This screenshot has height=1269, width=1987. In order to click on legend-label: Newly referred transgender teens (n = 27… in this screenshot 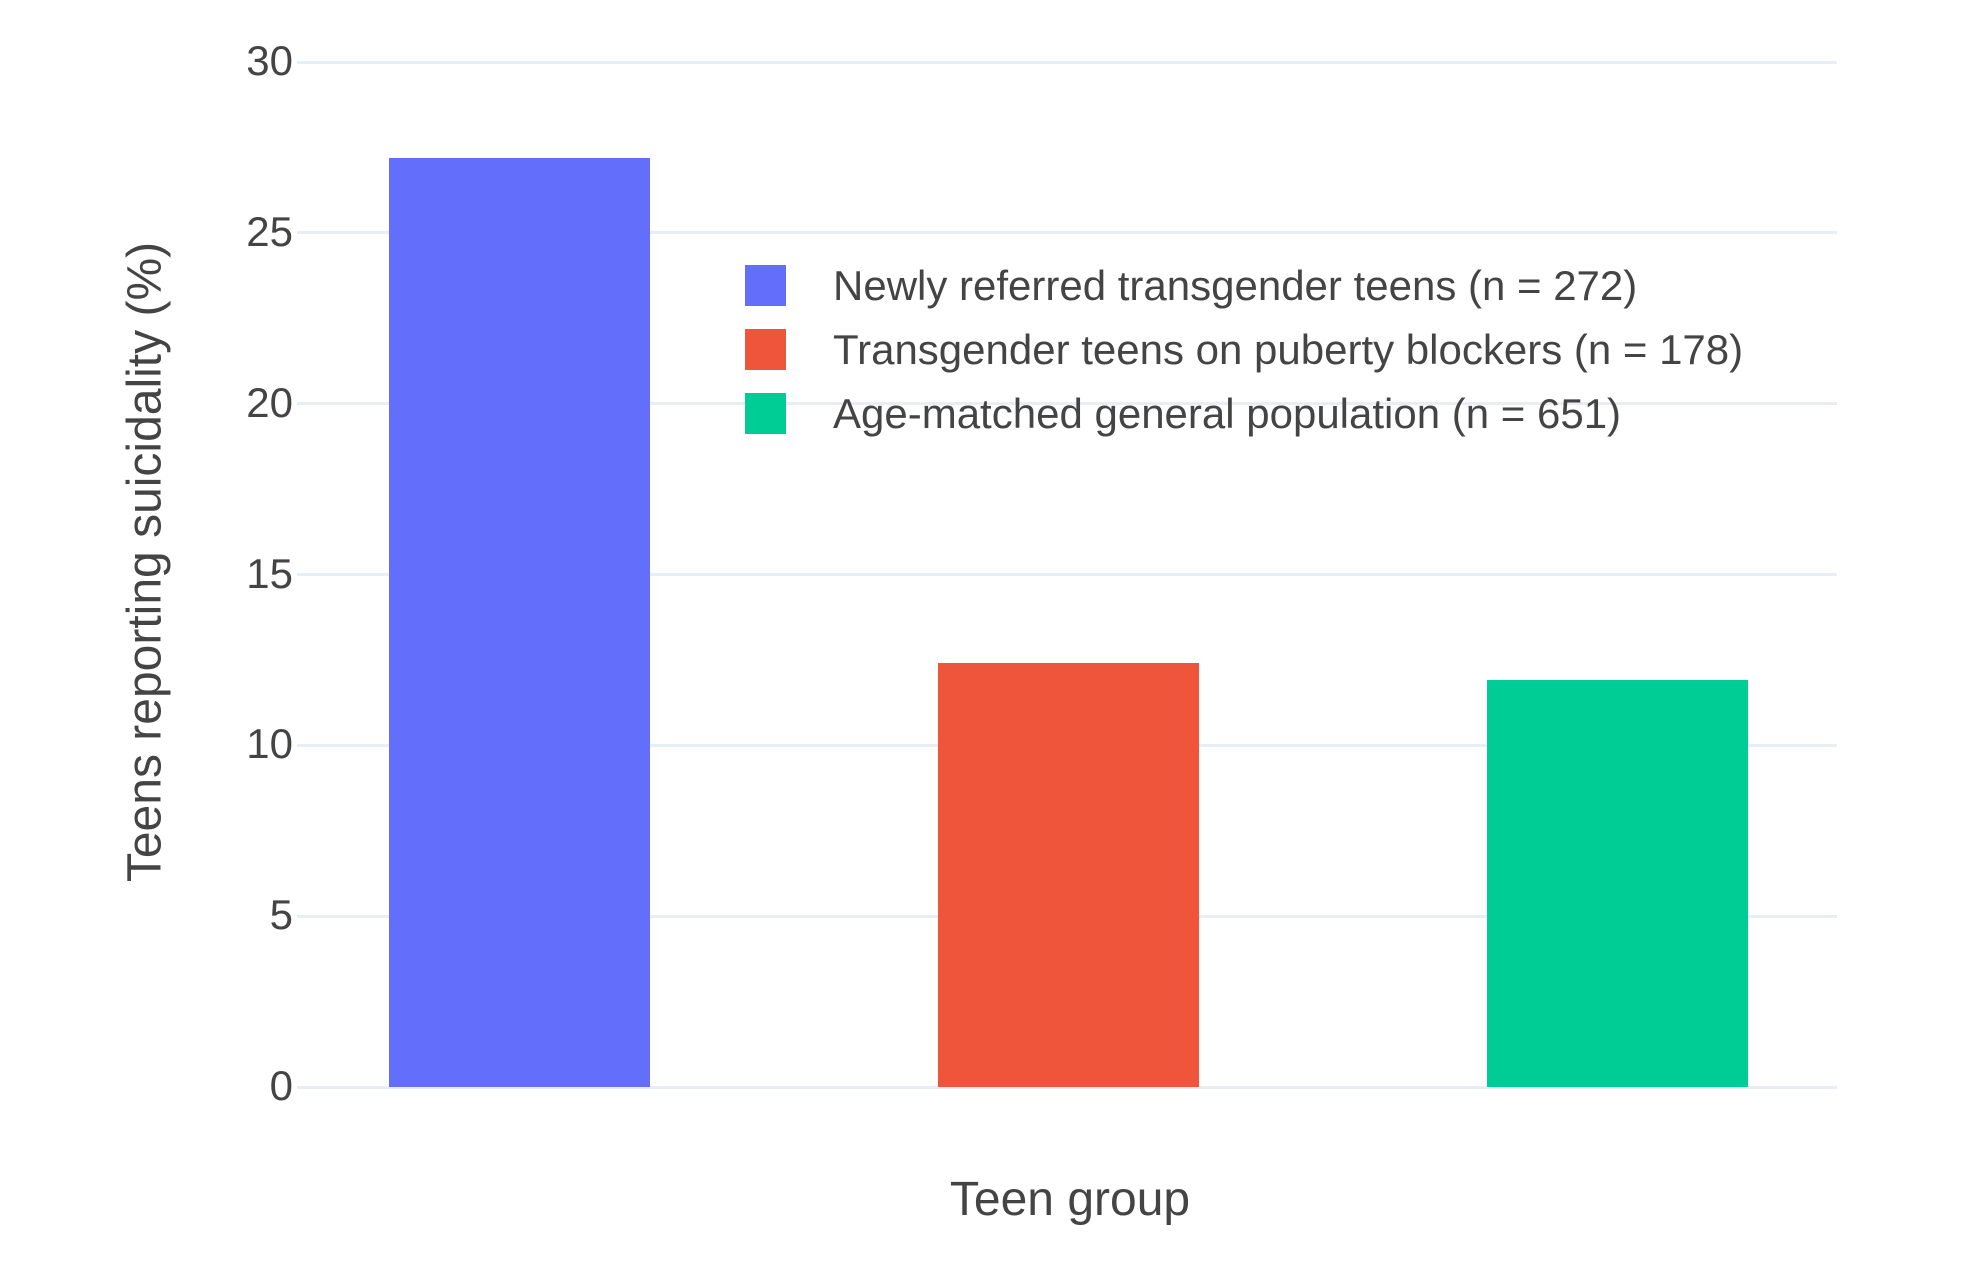, I will do `click(1235, 285)`.